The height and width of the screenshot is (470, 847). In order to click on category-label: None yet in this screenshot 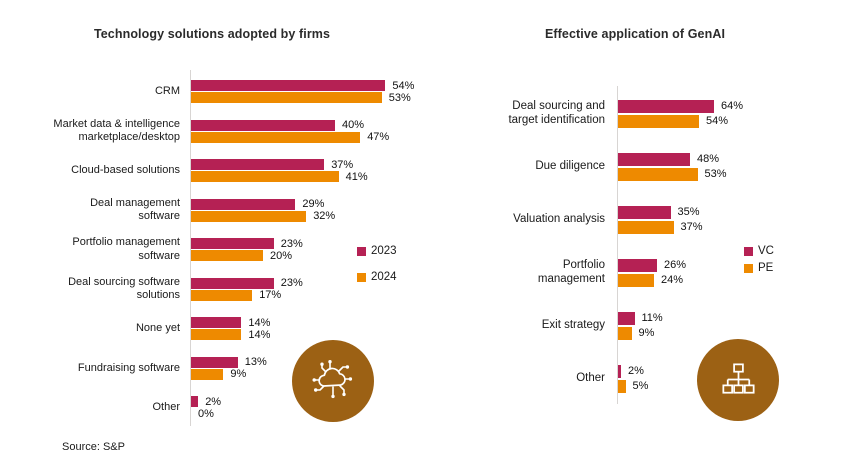, I will do `click(157, 328)`.